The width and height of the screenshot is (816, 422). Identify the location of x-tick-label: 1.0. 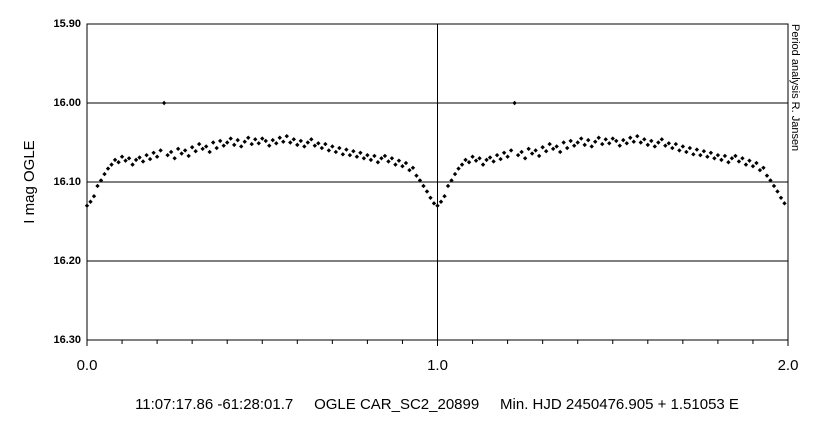
(437, 365).